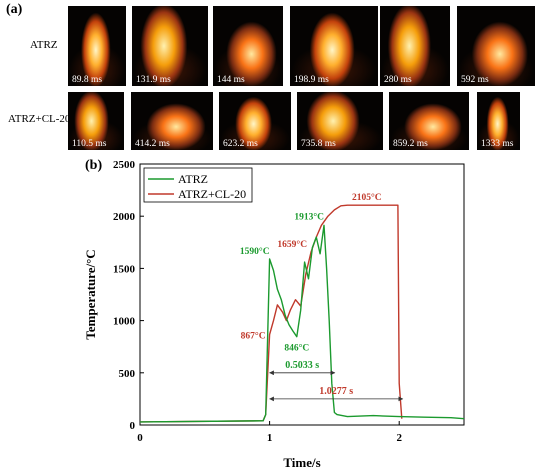 The height and width of the screenshot is (474, 550). What do you see at coordinates (231, 80) in the screenshot?
I see `frame-time-label: 144 ms` at bounding box center [231, 80].